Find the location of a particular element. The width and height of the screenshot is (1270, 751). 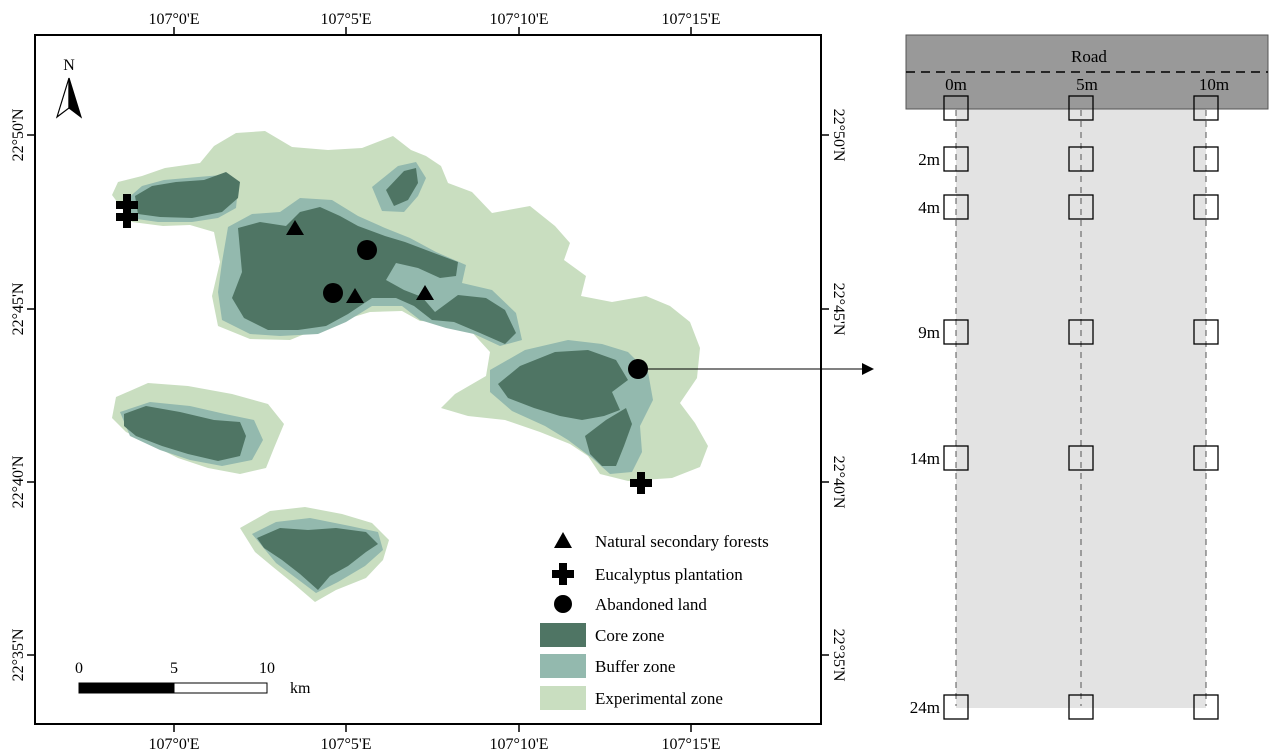

left-tick-label: 22°45'N is located at coordinates (18, 308).